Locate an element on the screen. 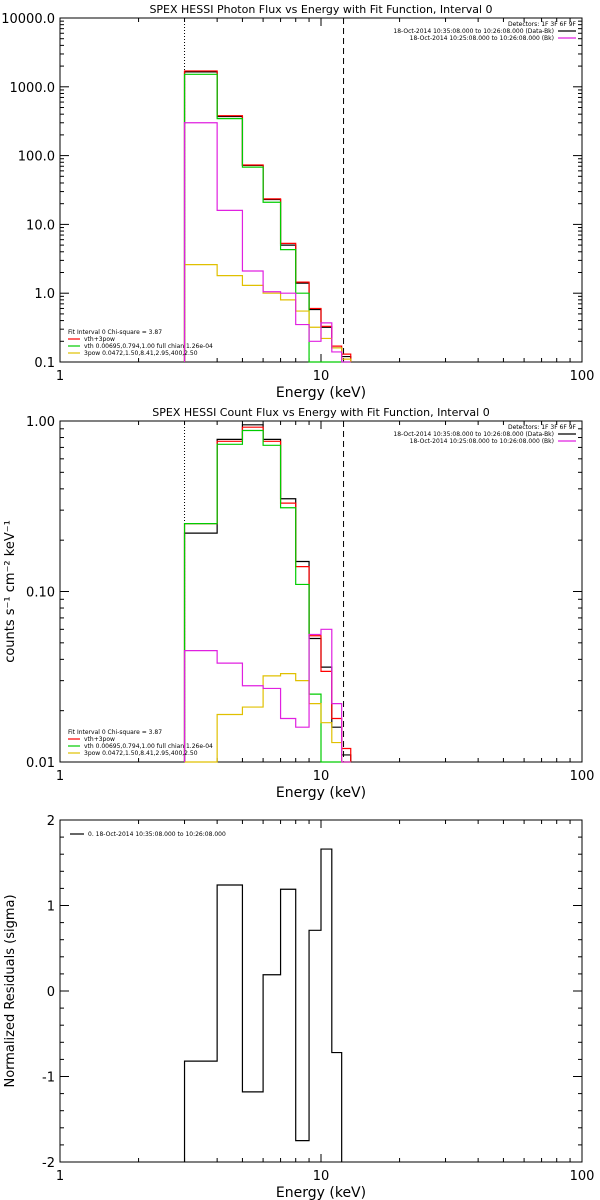 The image size is (600, 1200). y-tick-label: 0 is located at coordinates (51, 992).